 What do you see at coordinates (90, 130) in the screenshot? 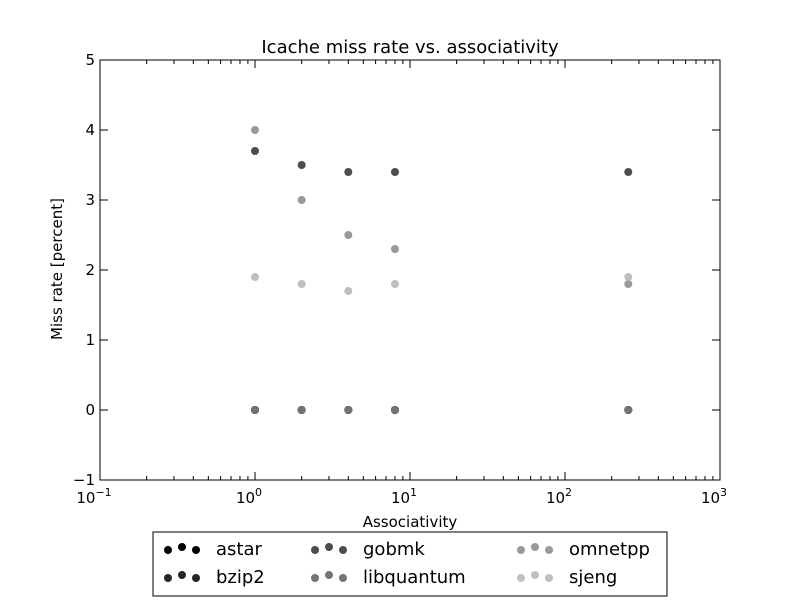
I see `y-tick-label: 4` at bounding box center [90, 130].